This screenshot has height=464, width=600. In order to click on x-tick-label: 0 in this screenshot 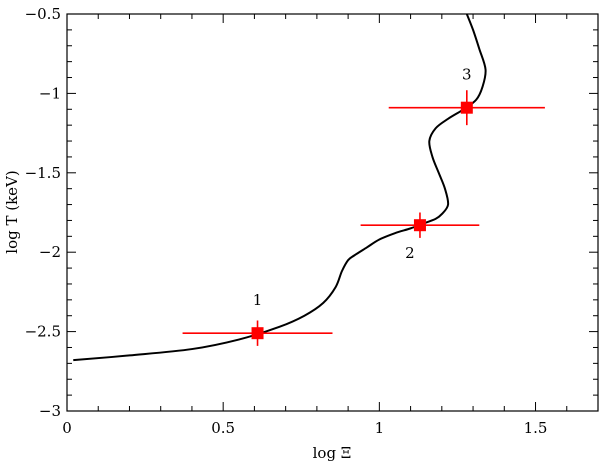, I will do `click(67, 428)`.